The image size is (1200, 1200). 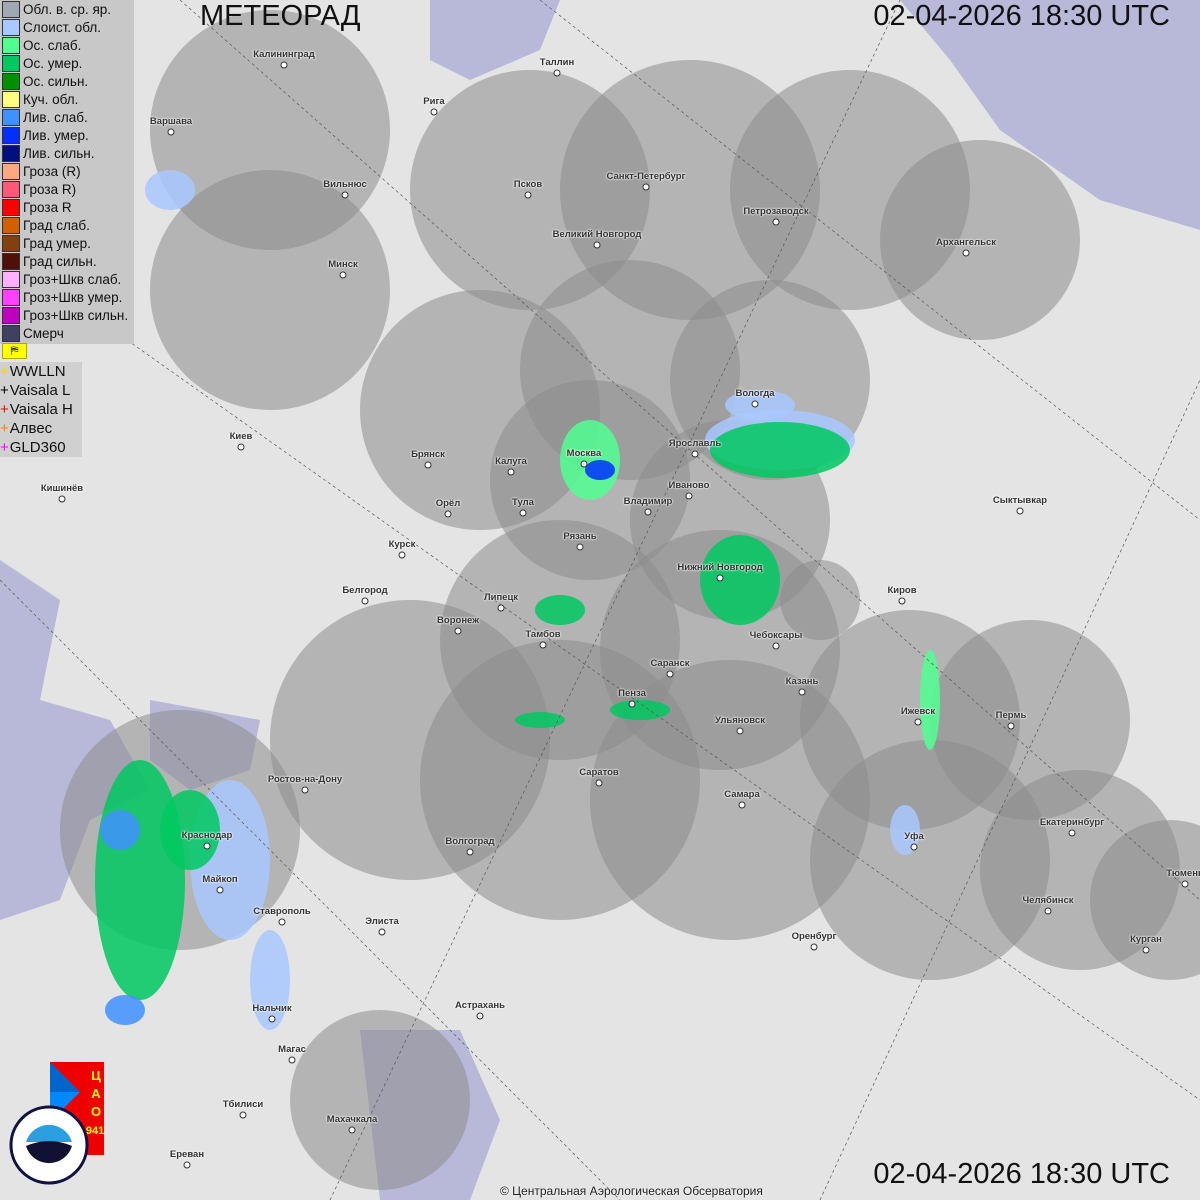 I want to click on lightning-source-item: + GLD360, so click(x=41, y=447).